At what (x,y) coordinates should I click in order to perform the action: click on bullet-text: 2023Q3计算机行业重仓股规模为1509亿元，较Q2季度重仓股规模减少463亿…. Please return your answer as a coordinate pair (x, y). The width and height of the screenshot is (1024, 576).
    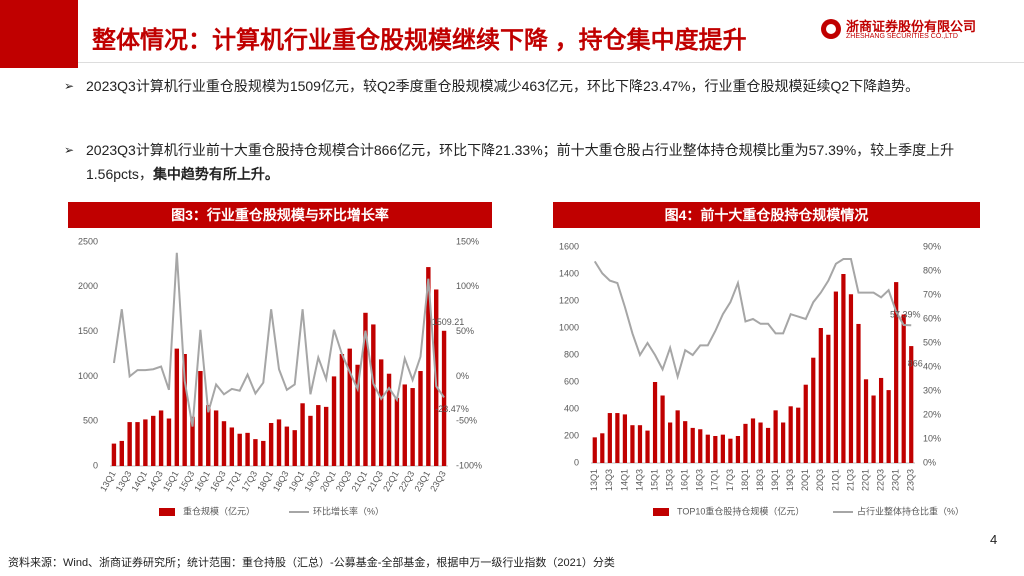
    Looking at the image, I should click on (503, 86).